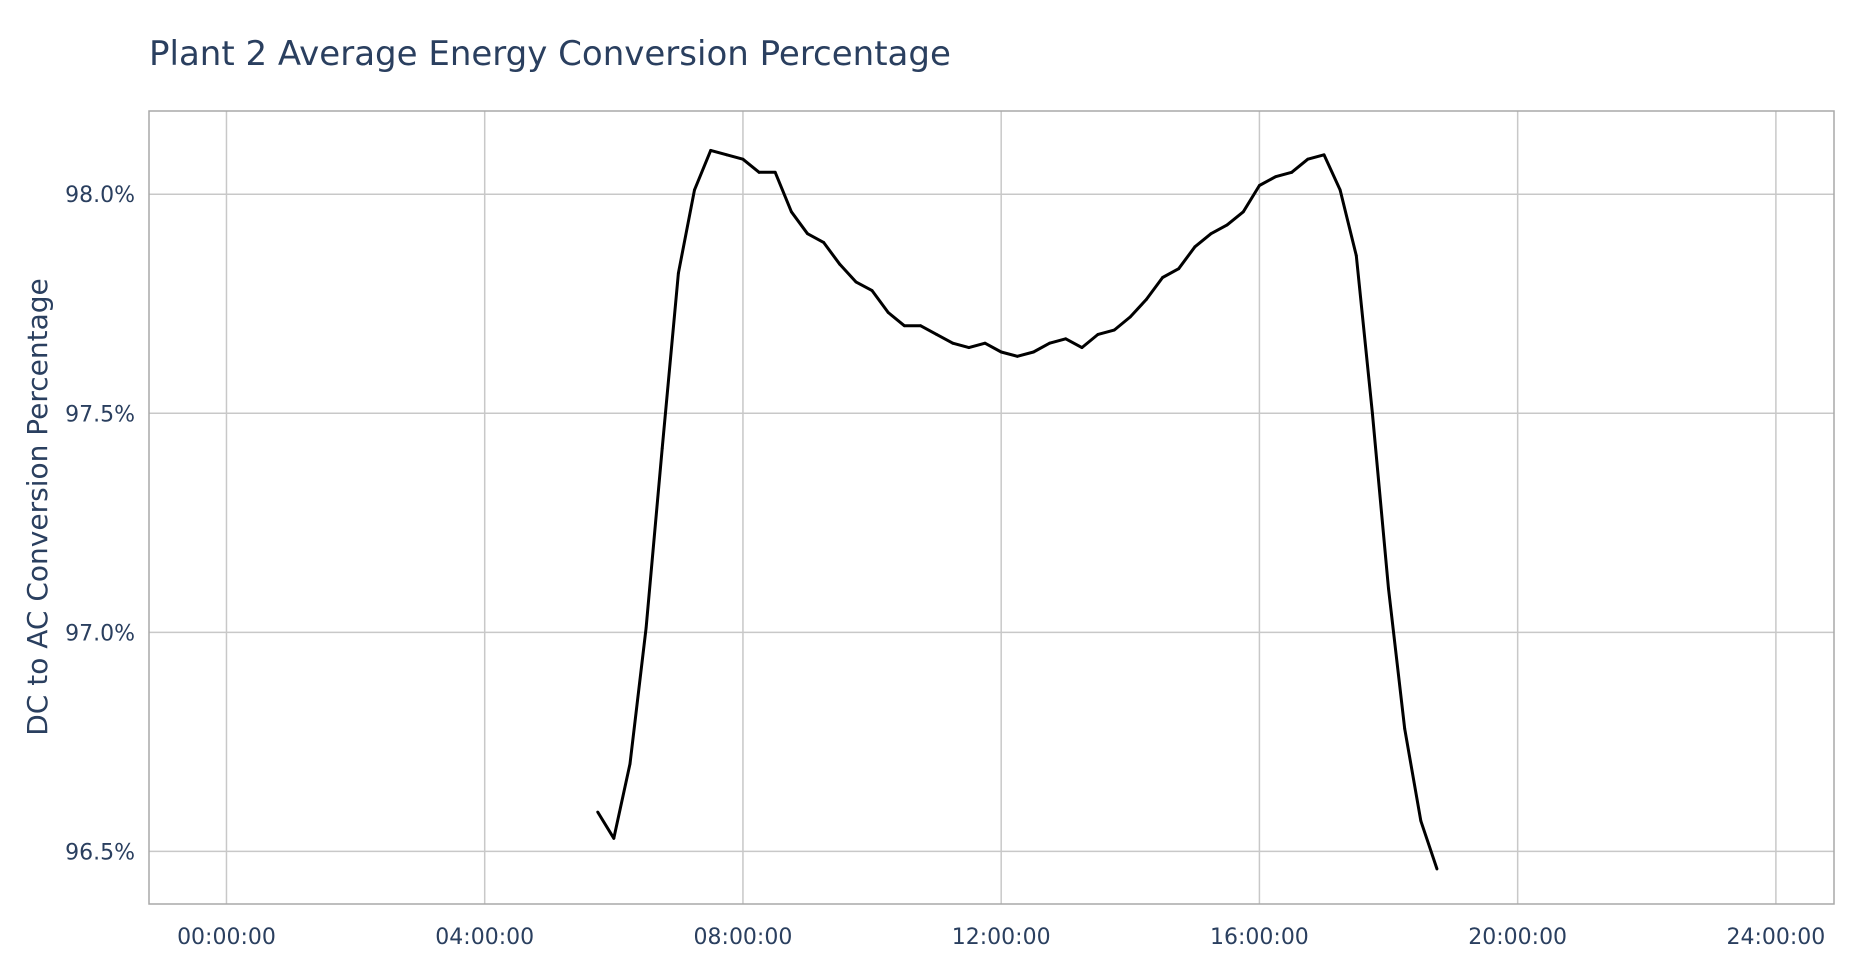 The height and width of the screenshot is (976, 1862). What do you see at coordinates (37, 507) in the screenshot?
I see `y-axis-title: DC to AC Conversion Percentage` at bounding box center [37, 507].